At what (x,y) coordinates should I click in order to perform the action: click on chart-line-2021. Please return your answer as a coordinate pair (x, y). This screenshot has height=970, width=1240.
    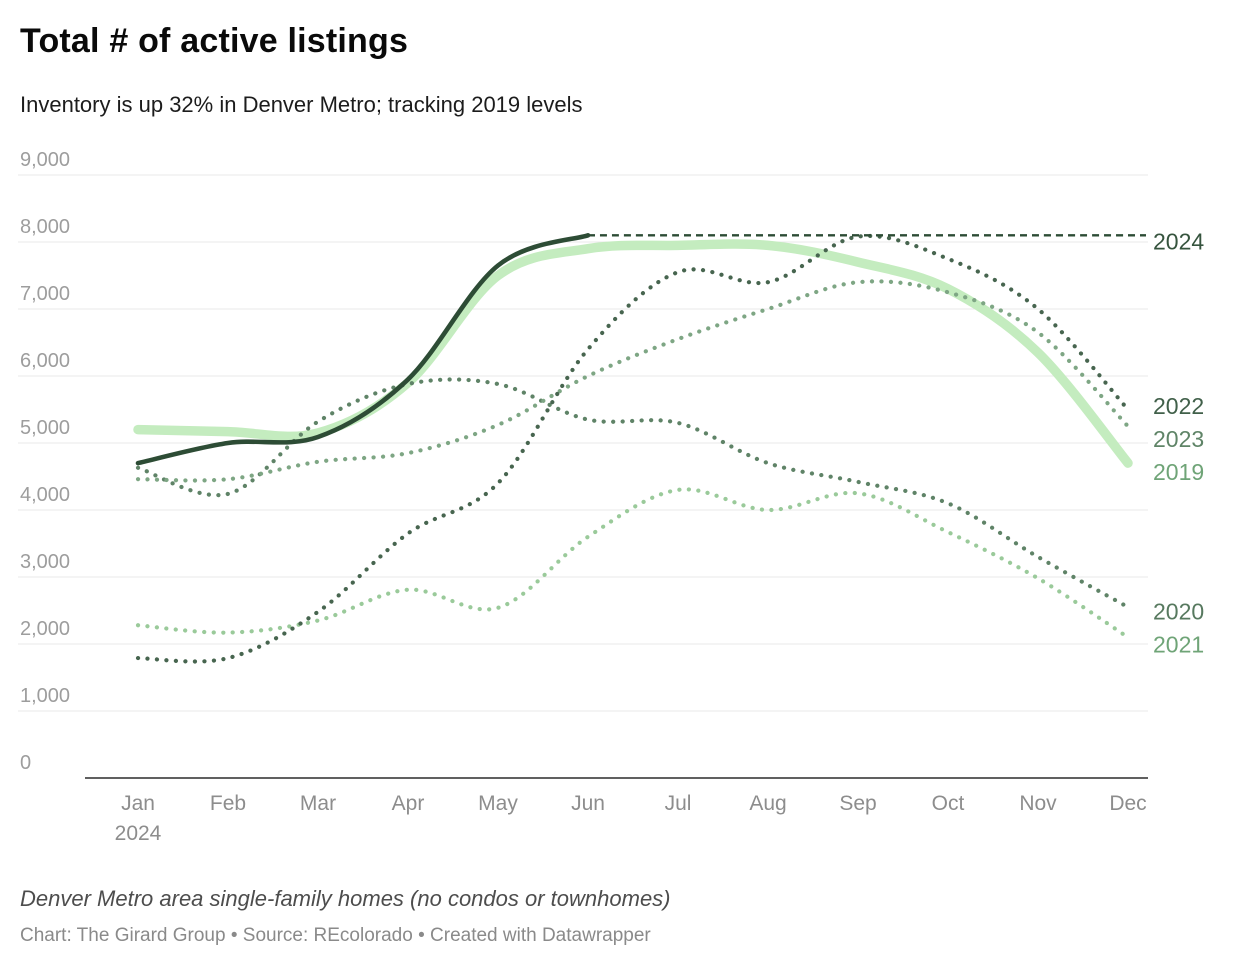
    Looking at the image, I should click on (633, 563).